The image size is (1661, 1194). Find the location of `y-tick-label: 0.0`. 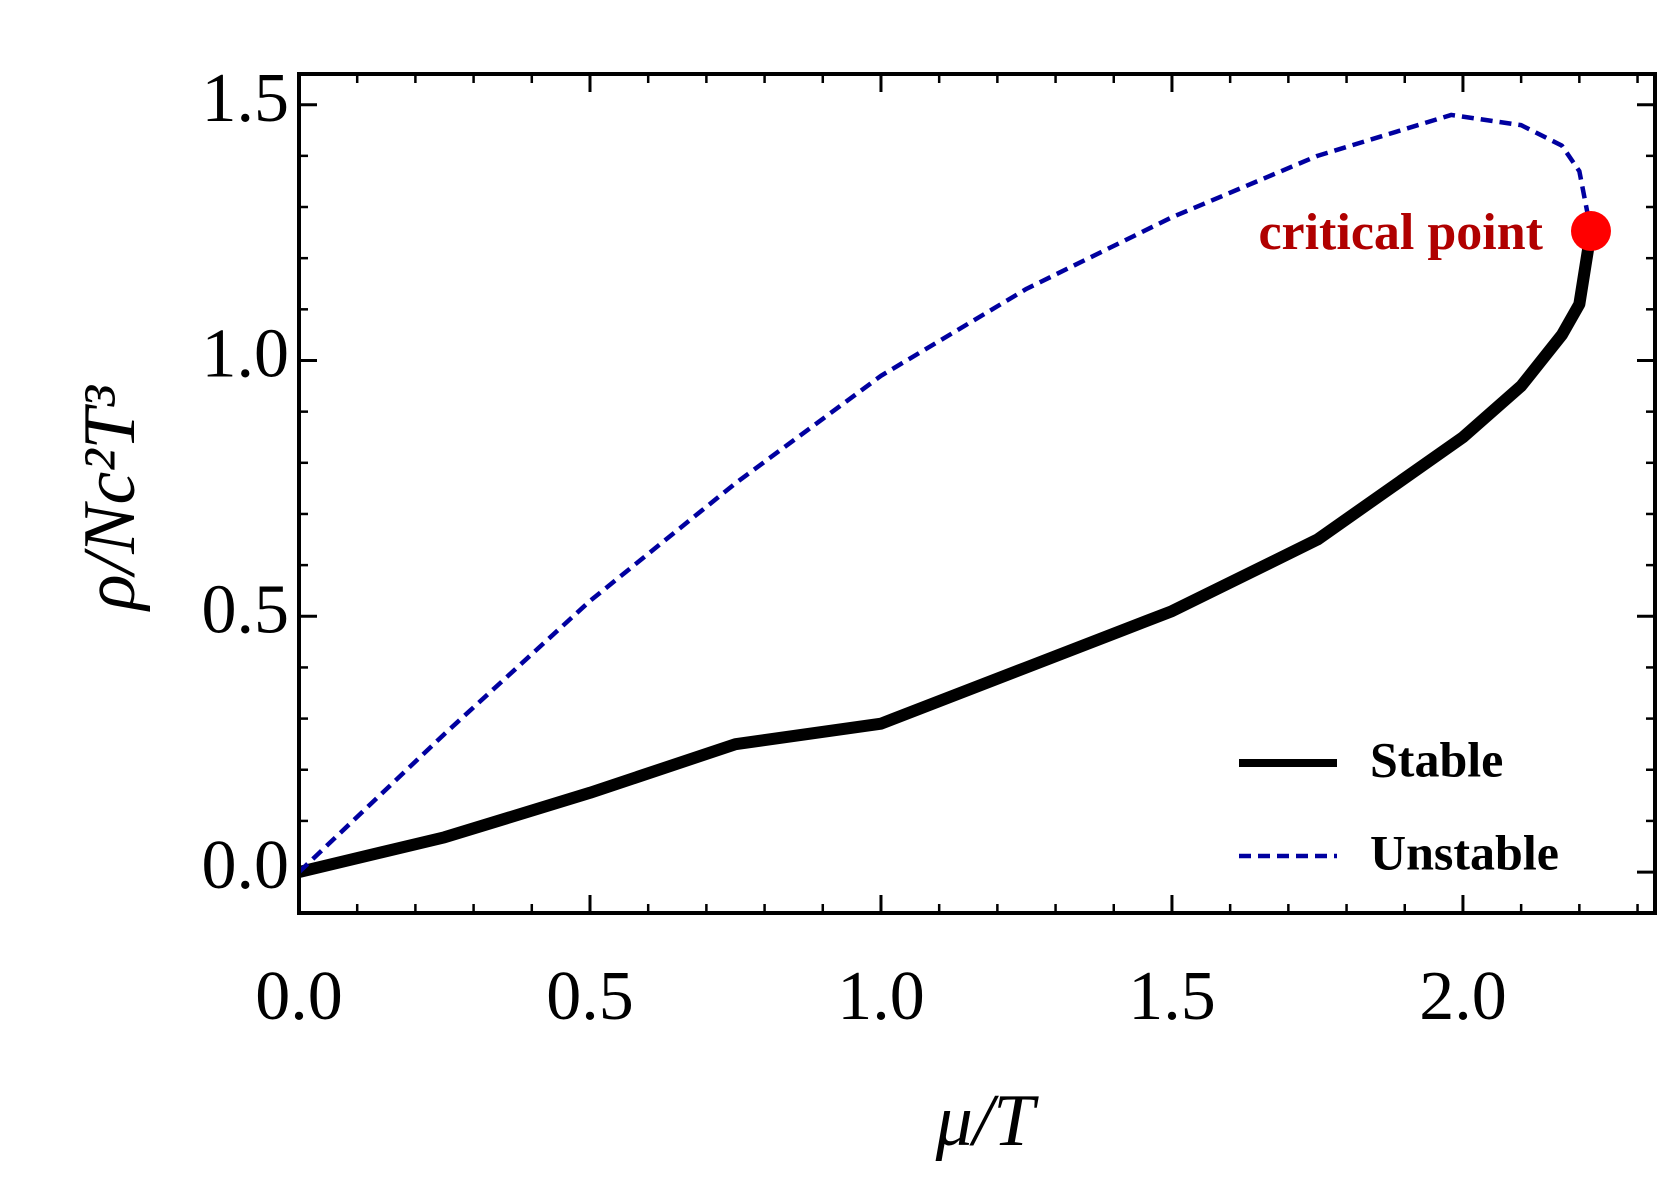

y-tick-label: 0.0 is located at coordinates (246, 865).